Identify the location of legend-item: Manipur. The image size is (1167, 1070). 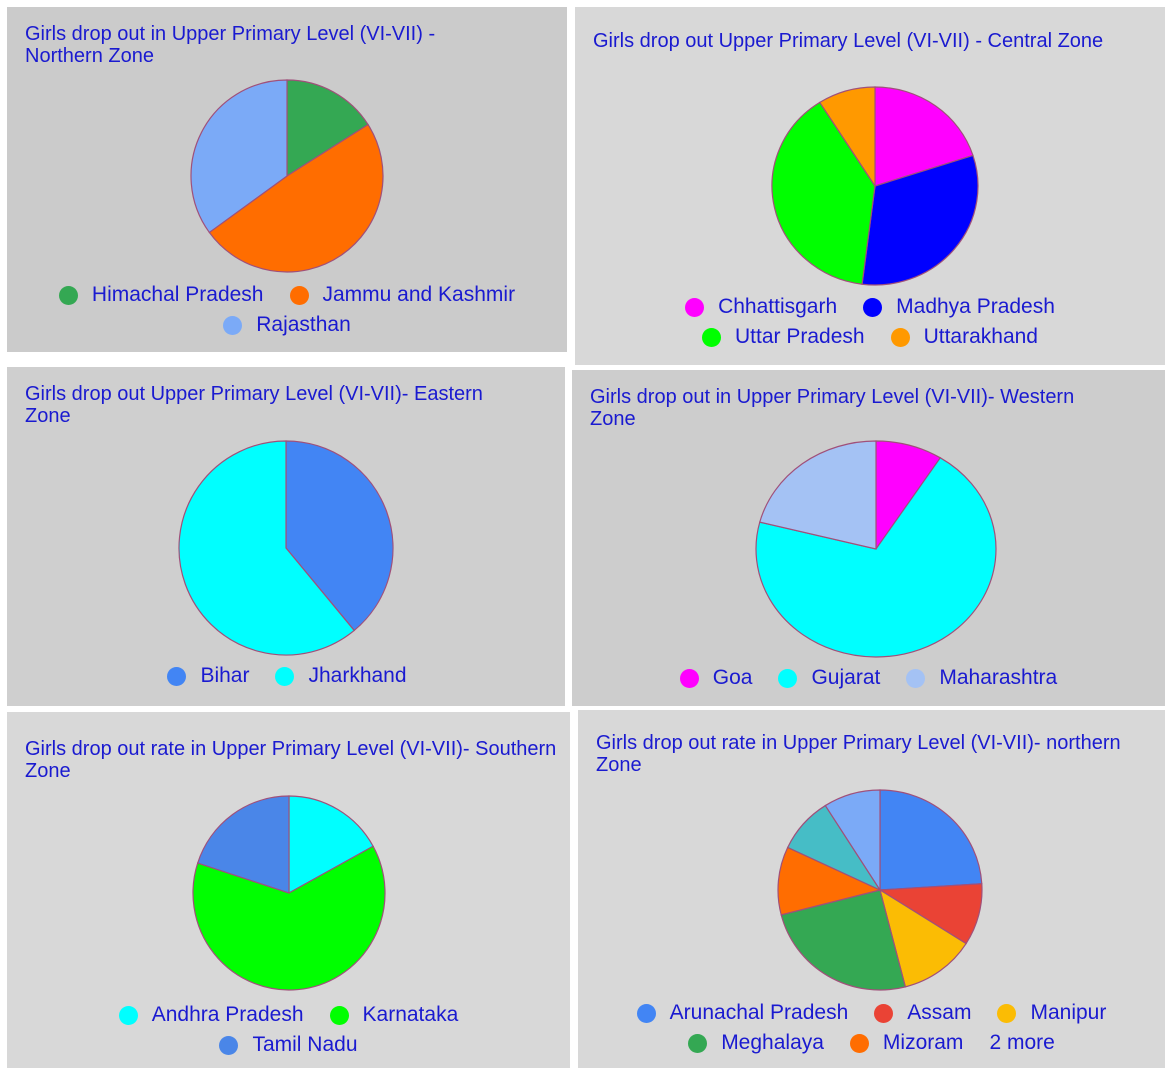
(1051, 1013).